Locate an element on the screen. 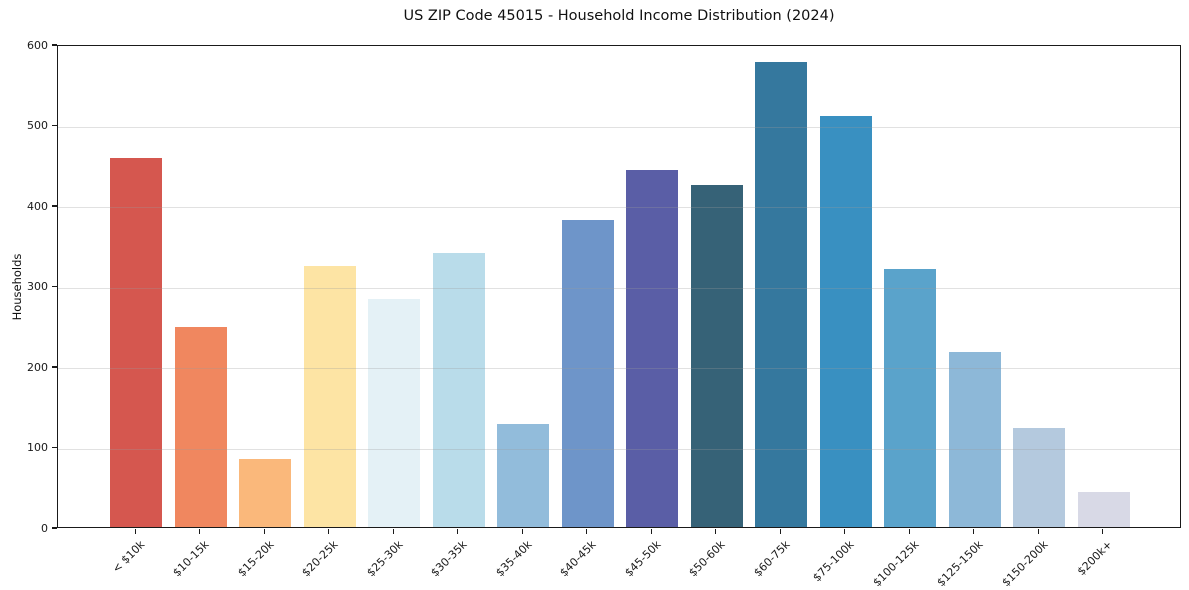  bar-25-30k is located at coordinates (394, 413).